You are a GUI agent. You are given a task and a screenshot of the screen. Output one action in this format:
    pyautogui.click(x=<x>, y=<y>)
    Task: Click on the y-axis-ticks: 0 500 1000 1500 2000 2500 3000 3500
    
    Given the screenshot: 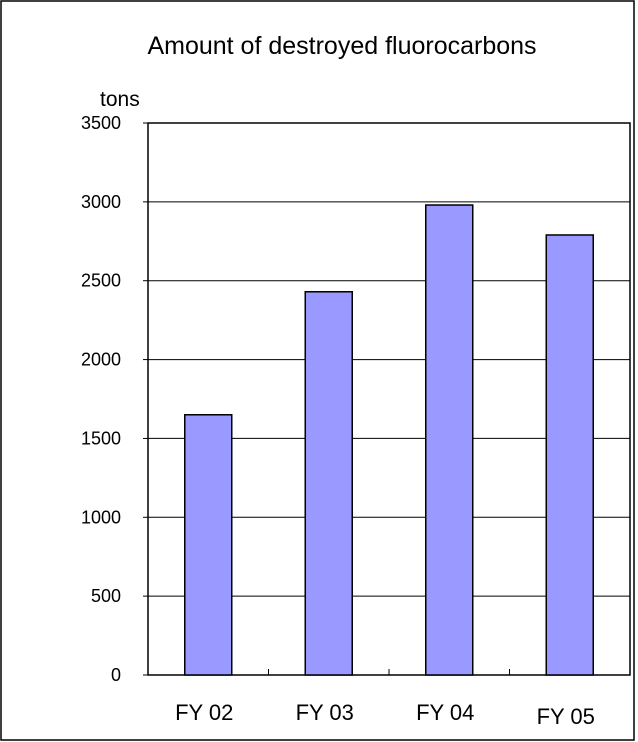 What is the action you would take?
    pyautogui.click(x=114, y=399)
    